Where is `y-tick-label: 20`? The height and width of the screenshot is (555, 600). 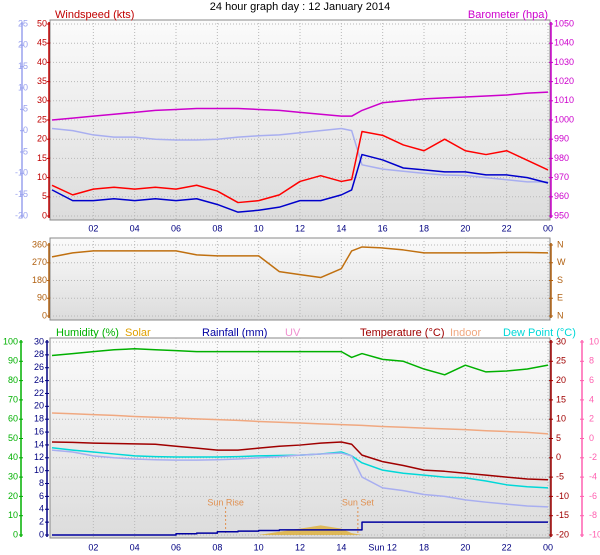 y-tick-label: 20 is located at coordinates (42, 139).